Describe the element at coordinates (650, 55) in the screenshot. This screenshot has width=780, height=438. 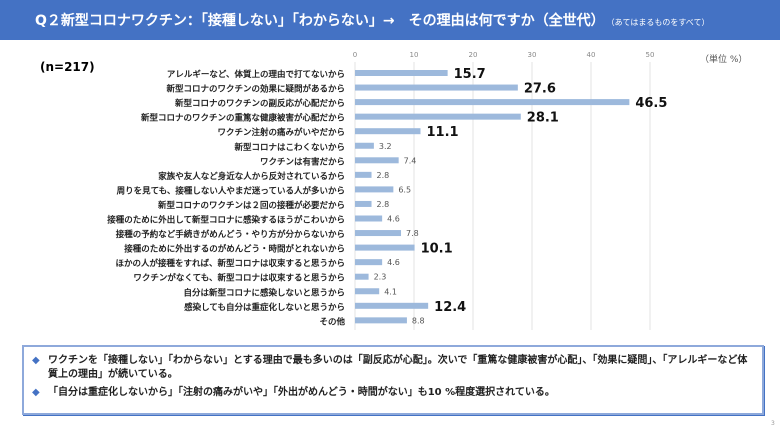
I see `tick-label: 50` at that location.